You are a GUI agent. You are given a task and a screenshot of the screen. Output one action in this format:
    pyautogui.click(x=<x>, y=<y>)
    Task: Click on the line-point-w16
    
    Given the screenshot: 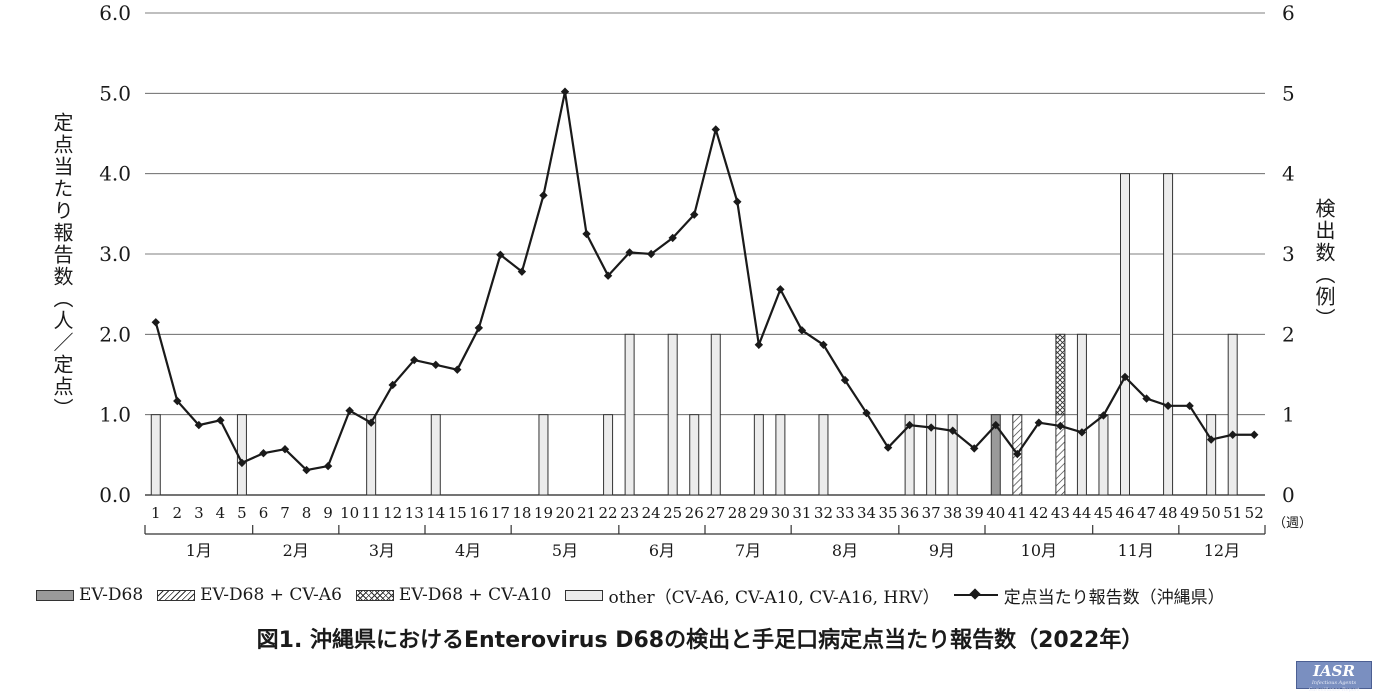 What is the action you would take?
    pyautogui.click(x=479, y=328)
    